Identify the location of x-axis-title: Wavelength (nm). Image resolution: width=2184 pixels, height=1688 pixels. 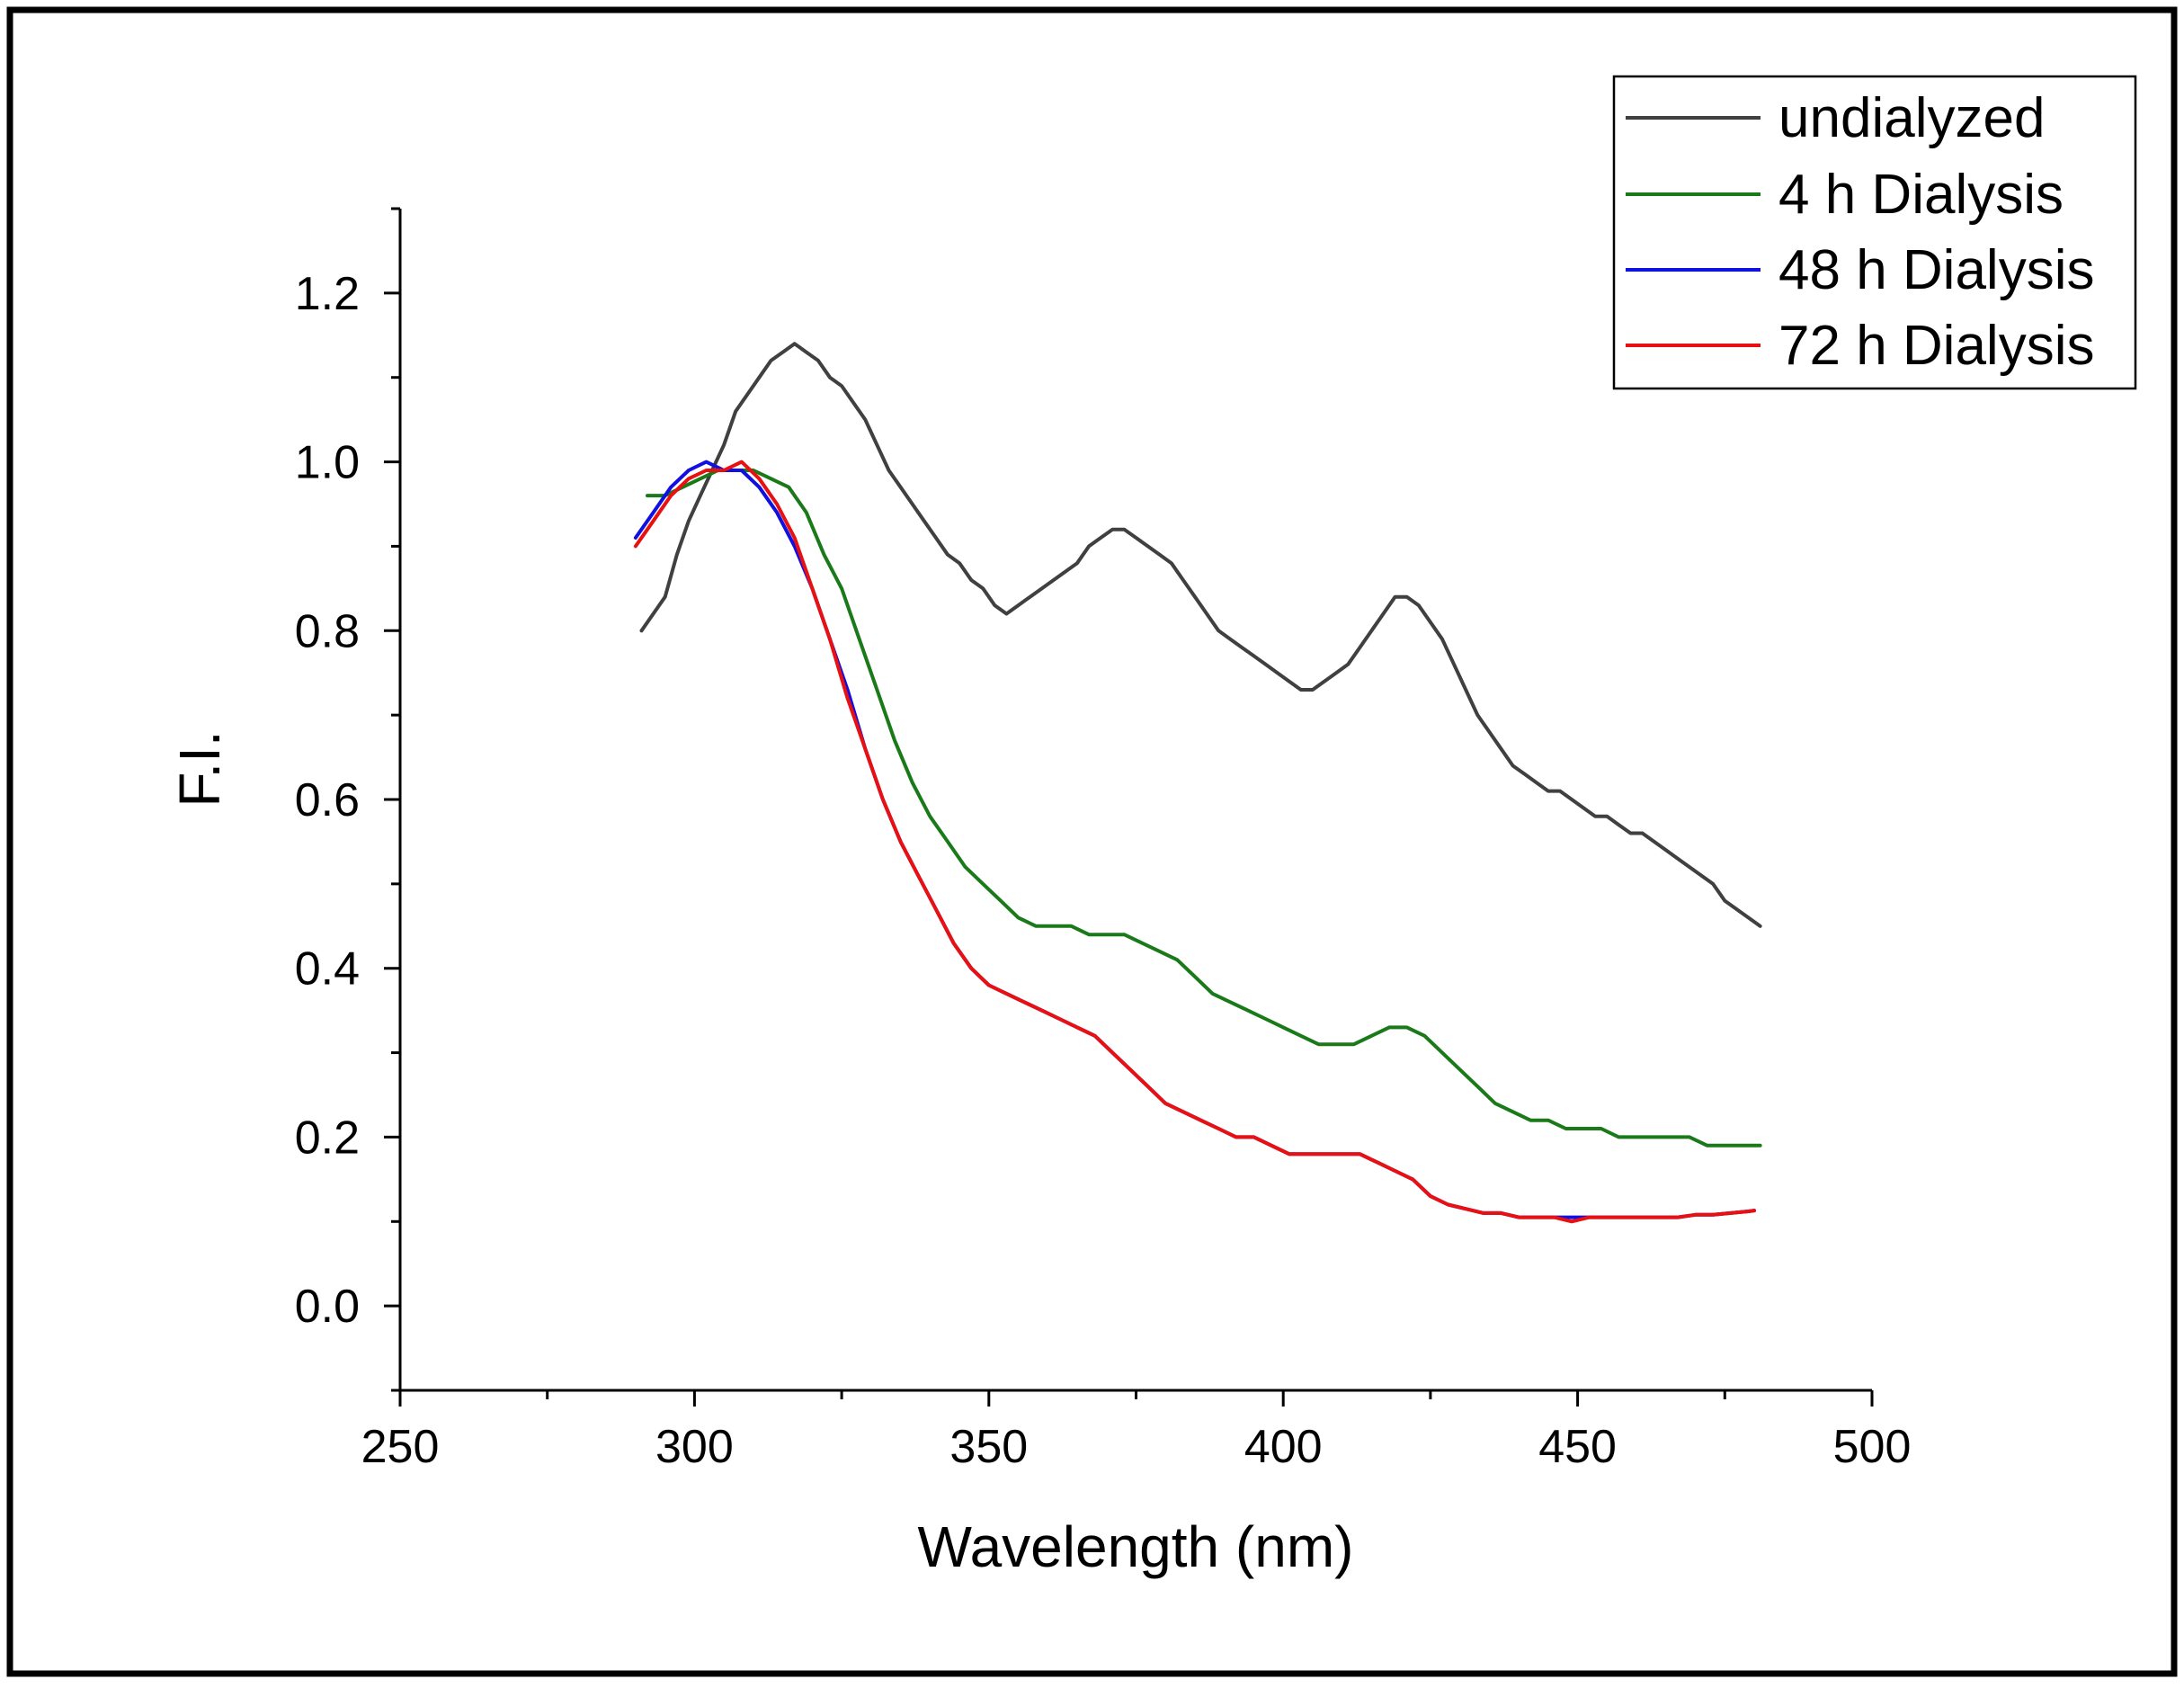
(1136, 1546).